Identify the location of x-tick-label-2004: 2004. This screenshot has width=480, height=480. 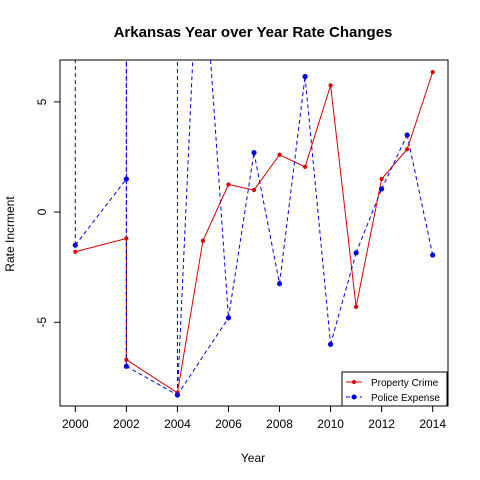
(177, 424).